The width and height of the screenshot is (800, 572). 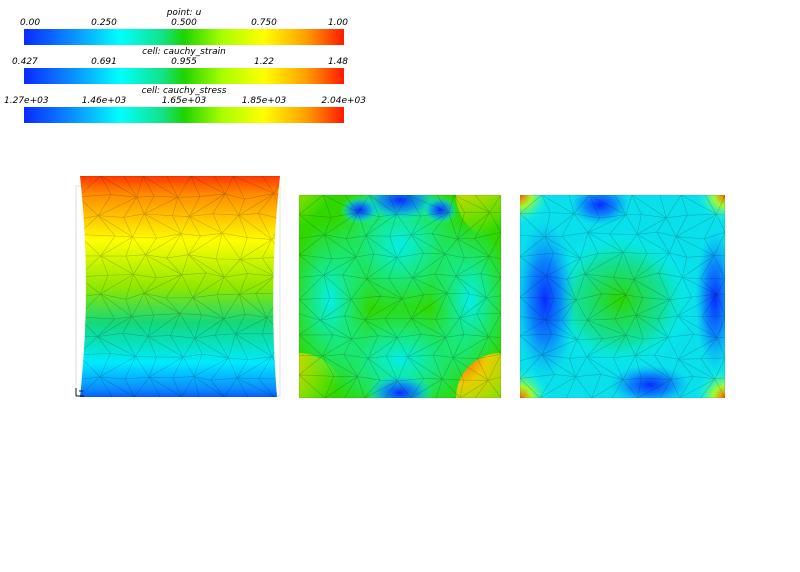 What do you see at coordinates (104, 101) in the screenshot?
I see `colorbar-tick: 1.46e+03` at bounding box center [104, 101].